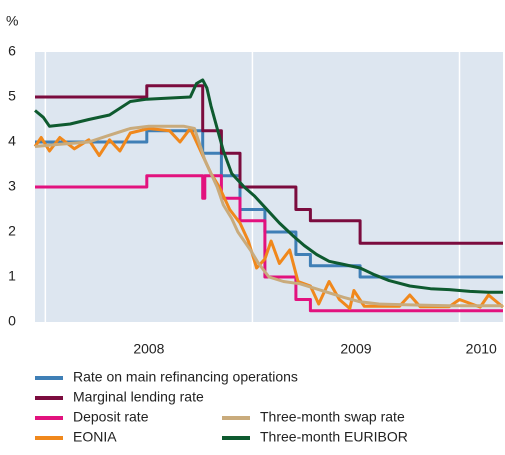 The height and width of the screenshot is (455, 505). I want to click on legend-label: Three-month EURIBOR, so click(334, 437).